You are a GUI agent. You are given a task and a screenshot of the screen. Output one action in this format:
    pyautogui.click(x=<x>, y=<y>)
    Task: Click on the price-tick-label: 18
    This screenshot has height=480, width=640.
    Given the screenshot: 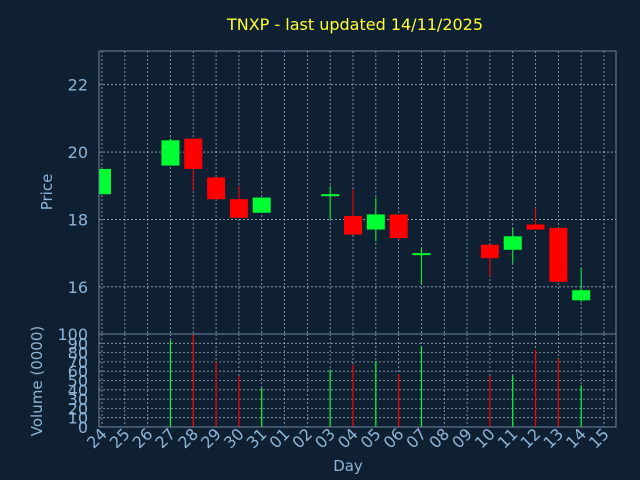 What is the action you would take?
    pyautogui.click(x=78, y=219)
    